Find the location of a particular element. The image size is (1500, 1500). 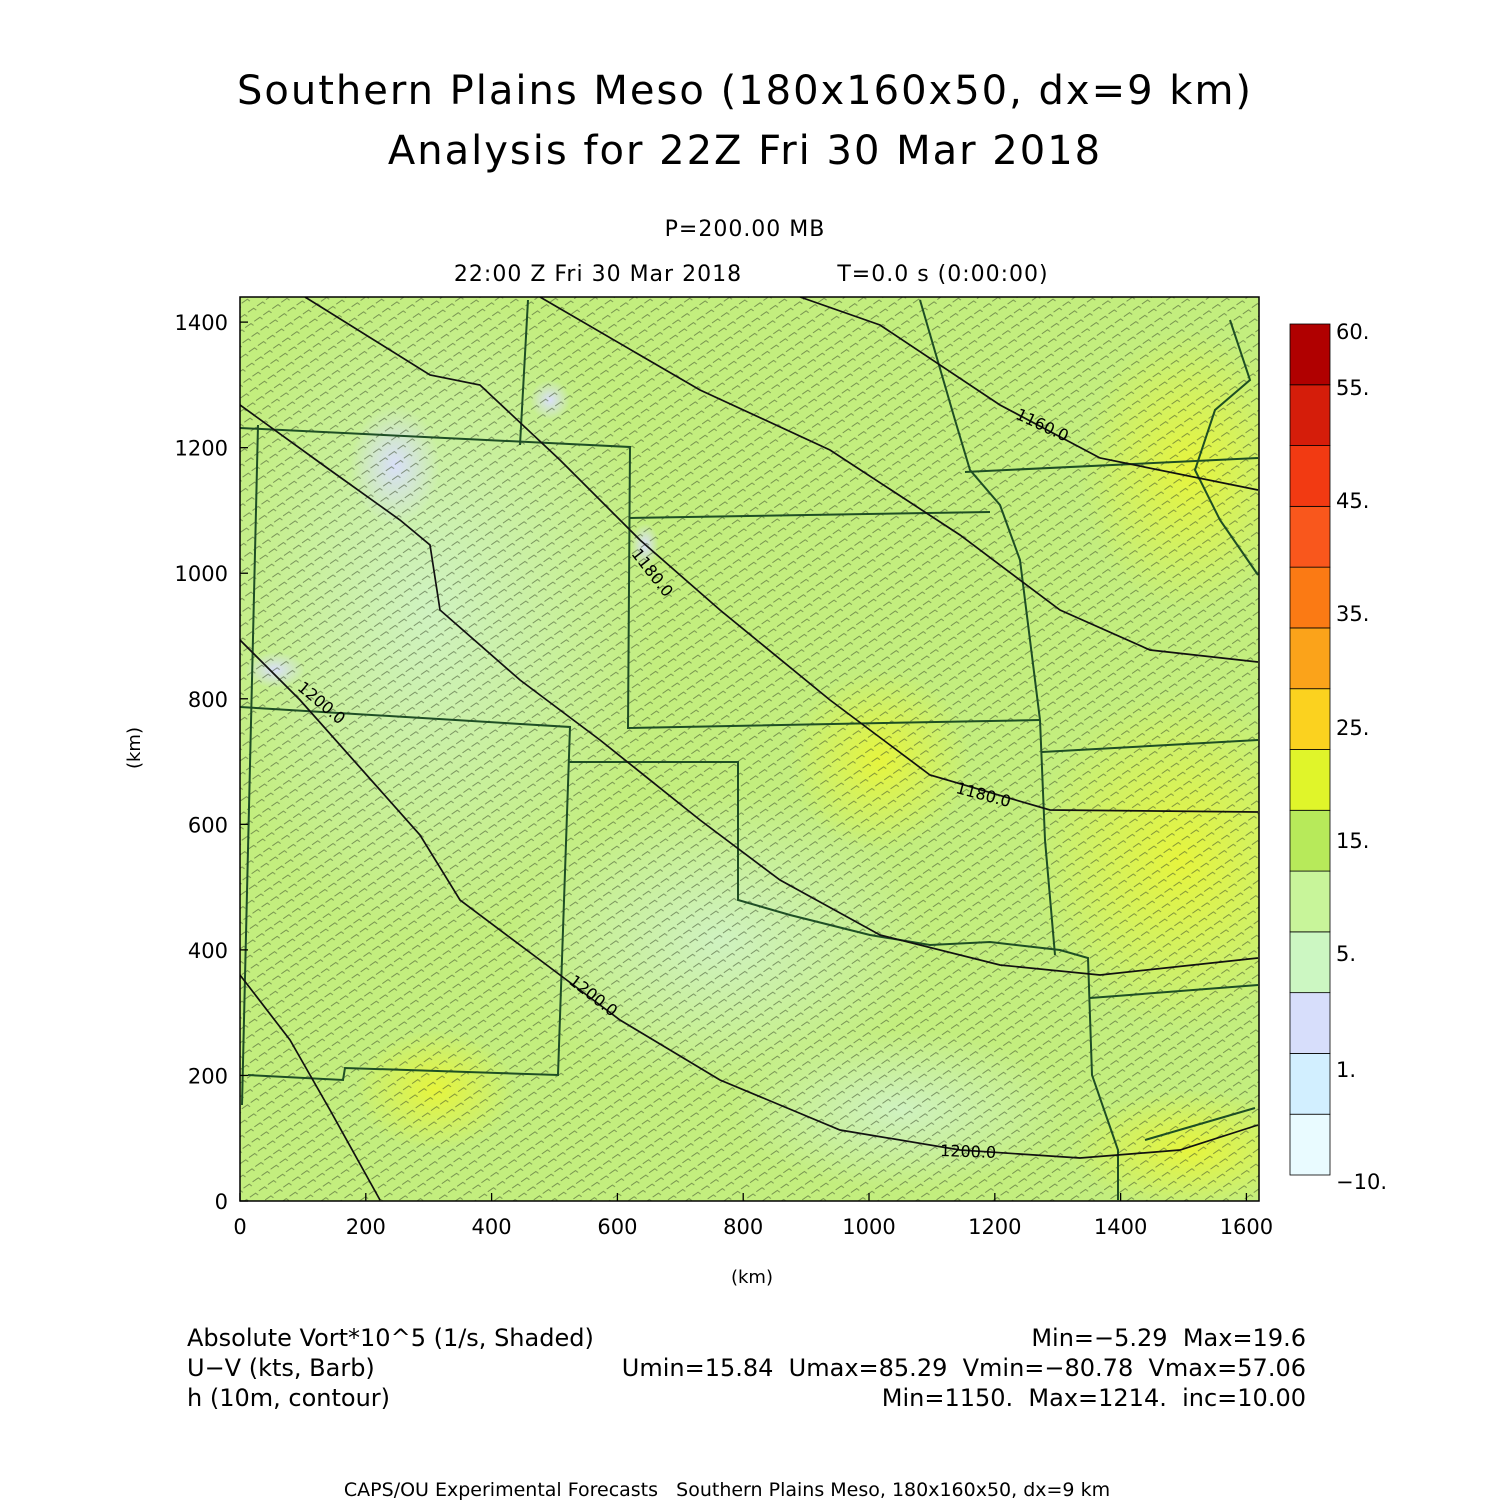

x-tick-label: 1000 is located at coordinates (868, 1227).